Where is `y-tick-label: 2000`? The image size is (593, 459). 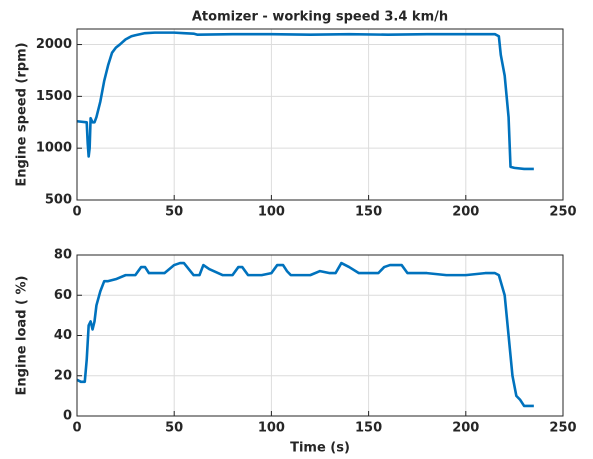 y-tick-label: 2000 is located at coordinates (54, 44).